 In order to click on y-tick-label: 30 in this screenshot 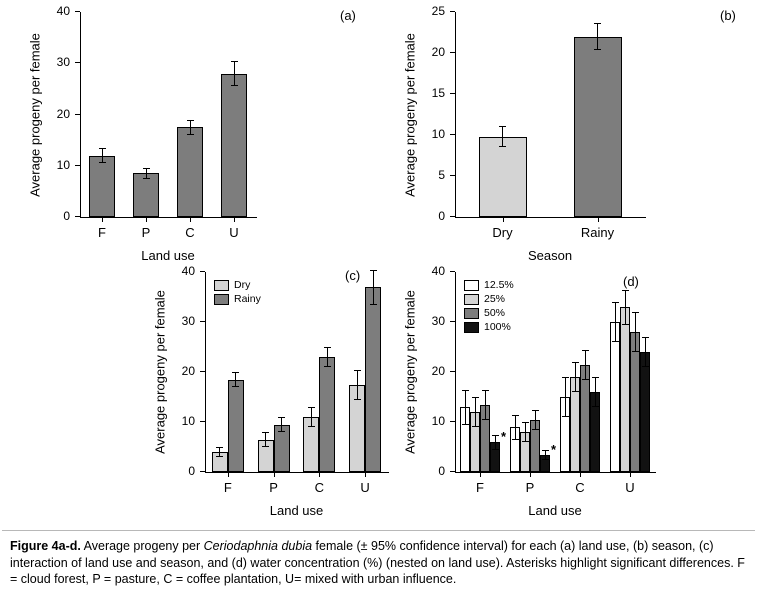, I will do `click(63, 62)`.